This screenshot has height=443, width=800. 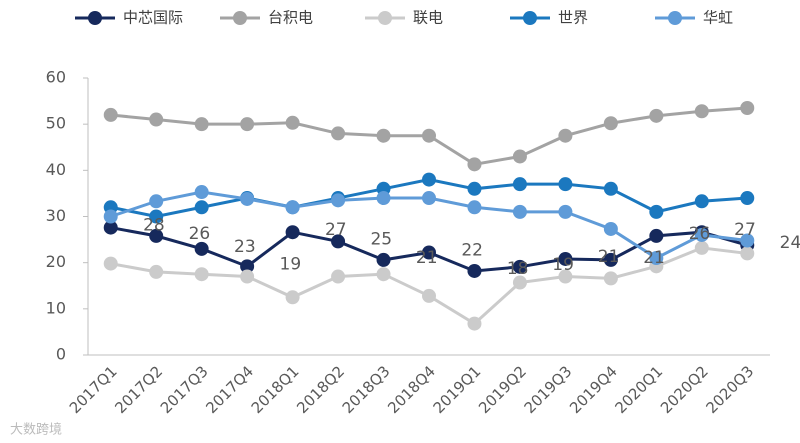 I want to click on x-tick-label: 2017Q3, so click(x=184, y=389).